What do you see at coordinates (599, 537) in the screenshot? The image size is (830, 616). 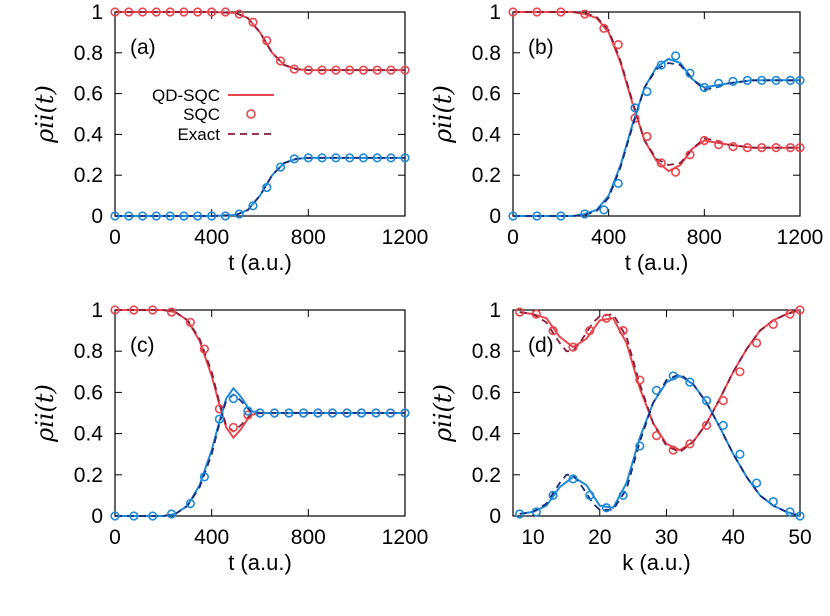 I see `x-tick-label: 20` at bounding box center [599, 537].